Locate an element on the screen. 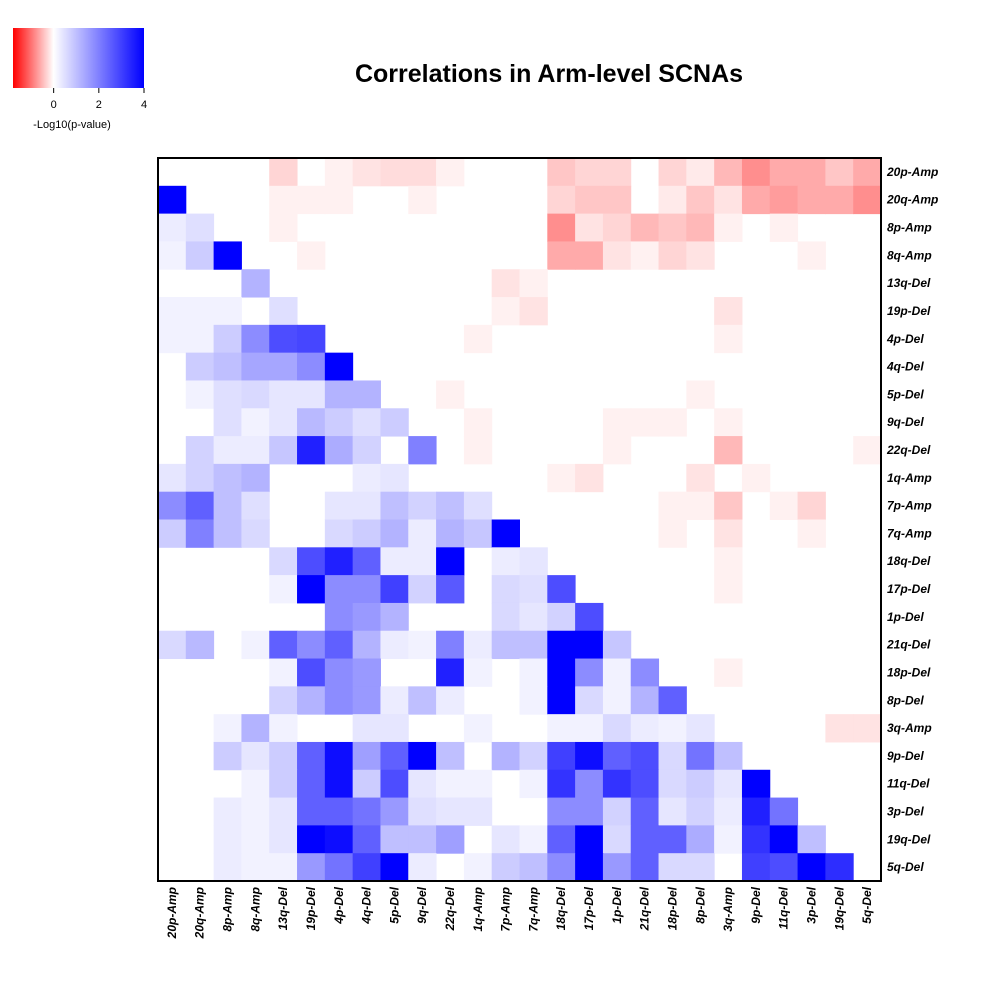 Image resolution: width=1000 pixels, height=1000 pixels. column-label: 8p-Del is located at coordinates (700, 904).